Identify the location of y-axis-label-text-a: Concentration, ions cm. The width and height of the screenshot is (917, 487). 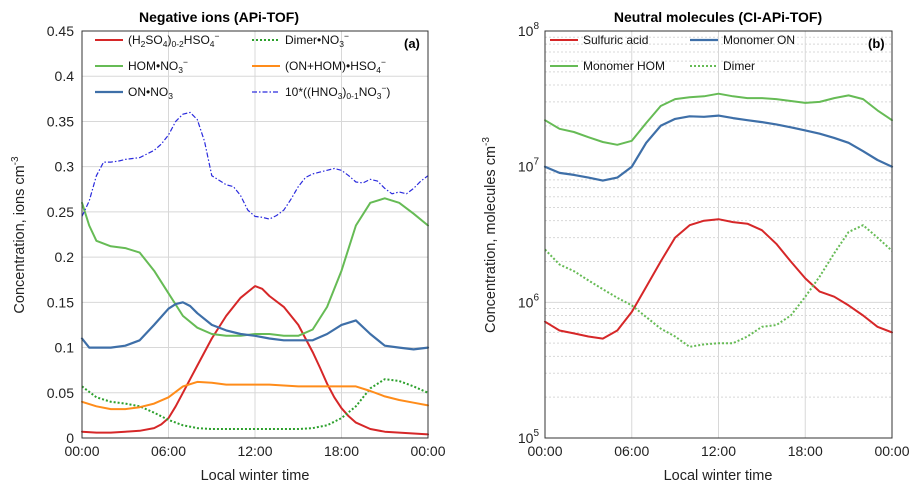
(20, 239).